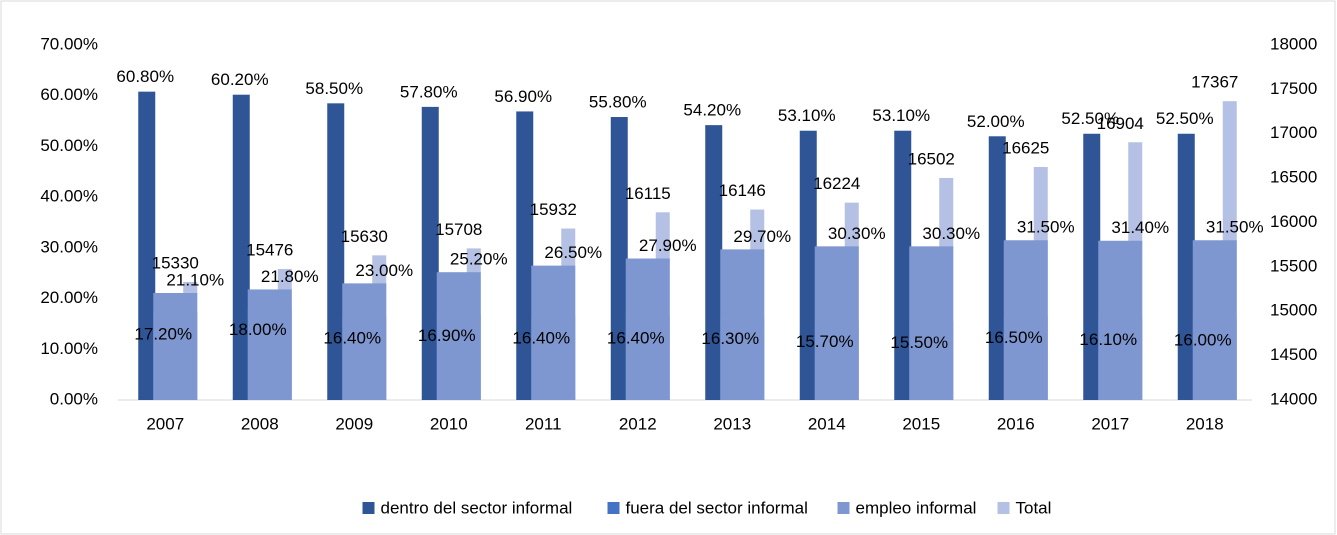 Image resolution: width=1337 pixels, height=535 pixels. Describe the element at coordinates (1025, 148) in the screenshot. I see `data-label: 16625` at that location.